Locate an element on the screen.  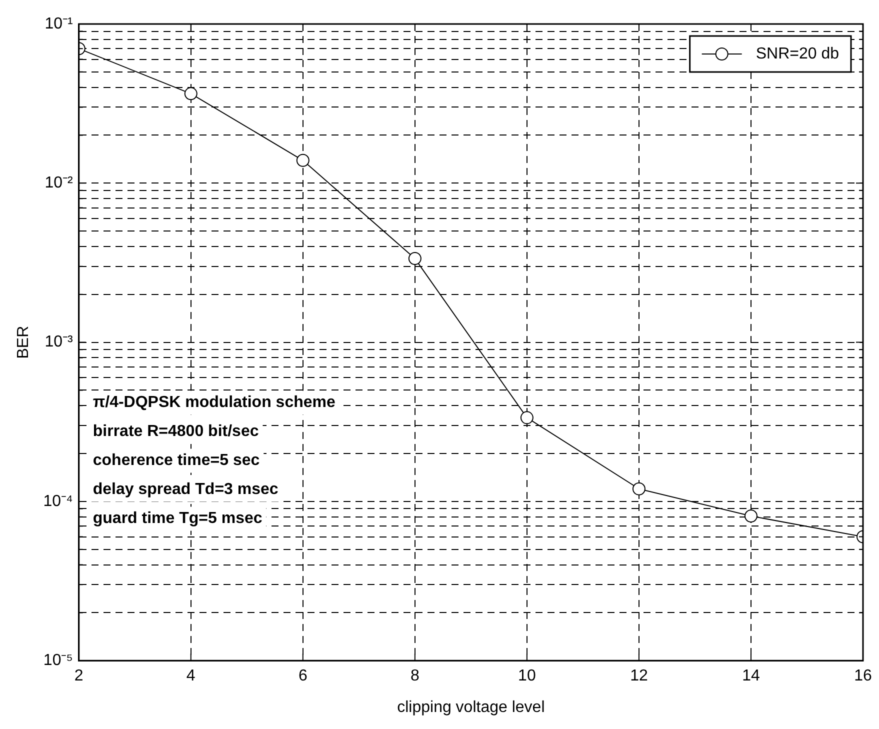
y-tick-label: 10⁻⁴ is located at coordinates (58, 501).